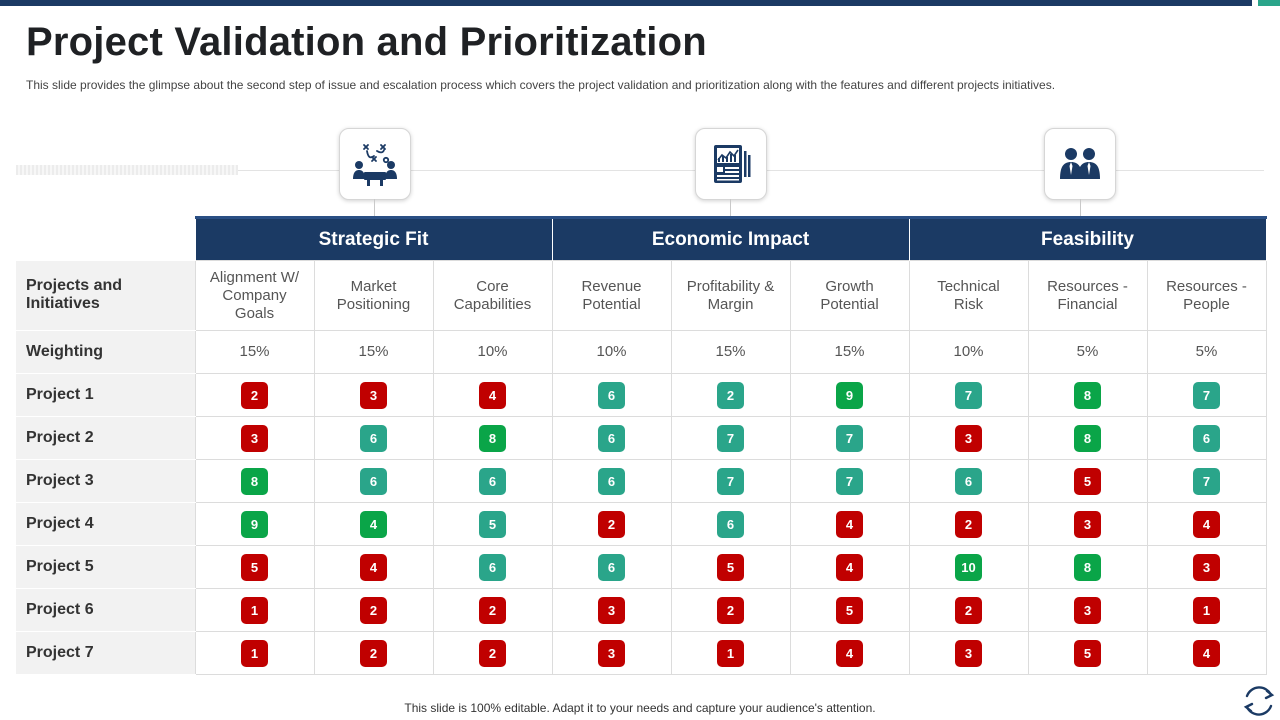 This screenshot has width=1280, height=720. What do you see at coordinates (1259, 701) in the screenshot?
I see `refresh-icon` at bounding box center [1259, 701].